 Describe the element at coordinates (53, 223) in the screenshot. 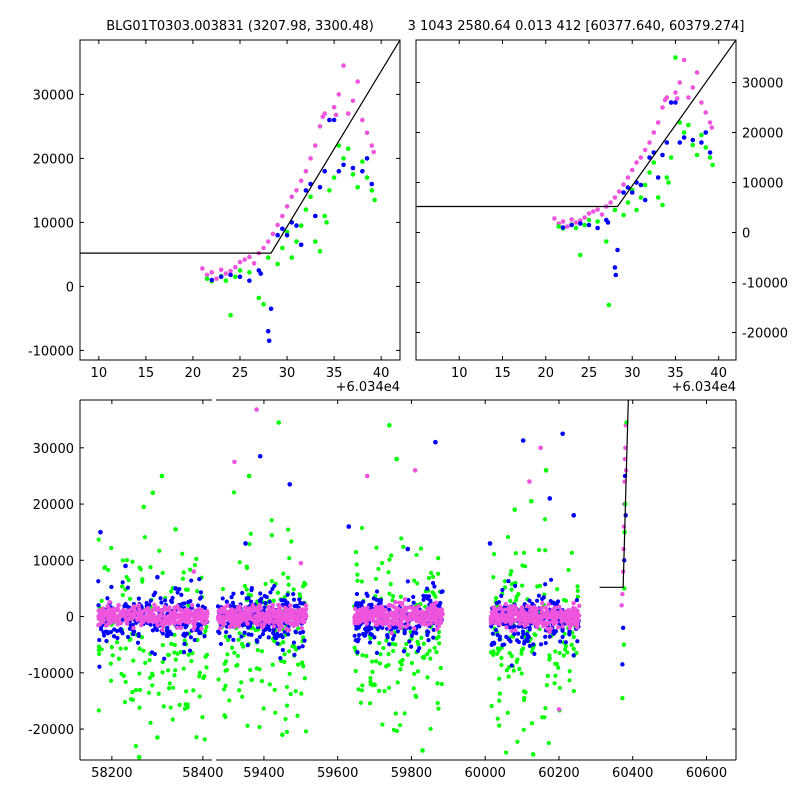

I see `y-tick-label: 10000` at that location.